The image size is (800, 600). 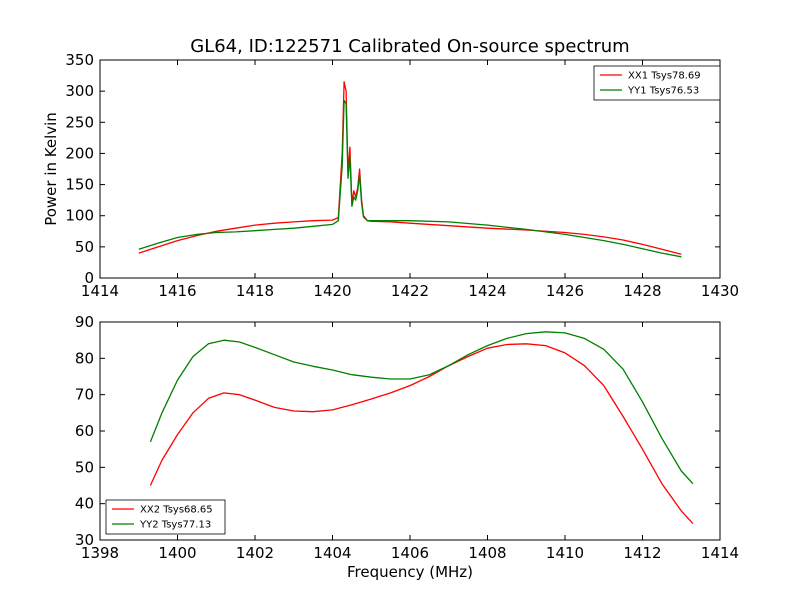 What do you see at coordinates (79, 91) in the screenshot?
I see `y-tick-label: 300` at bounding box center [79, 91].